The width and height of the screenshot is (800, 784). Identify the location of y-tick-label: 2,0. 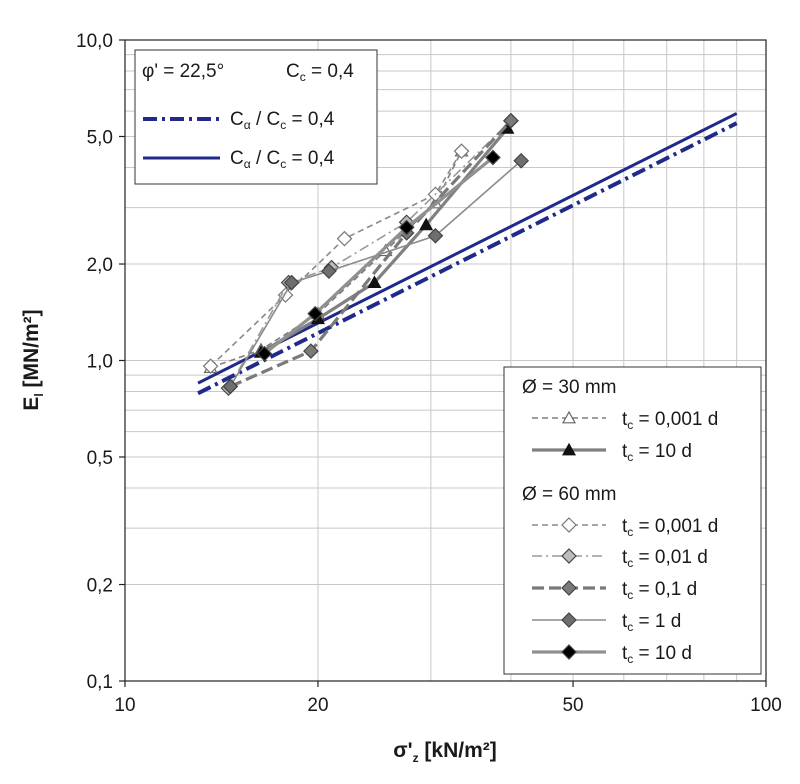
(100, 265).